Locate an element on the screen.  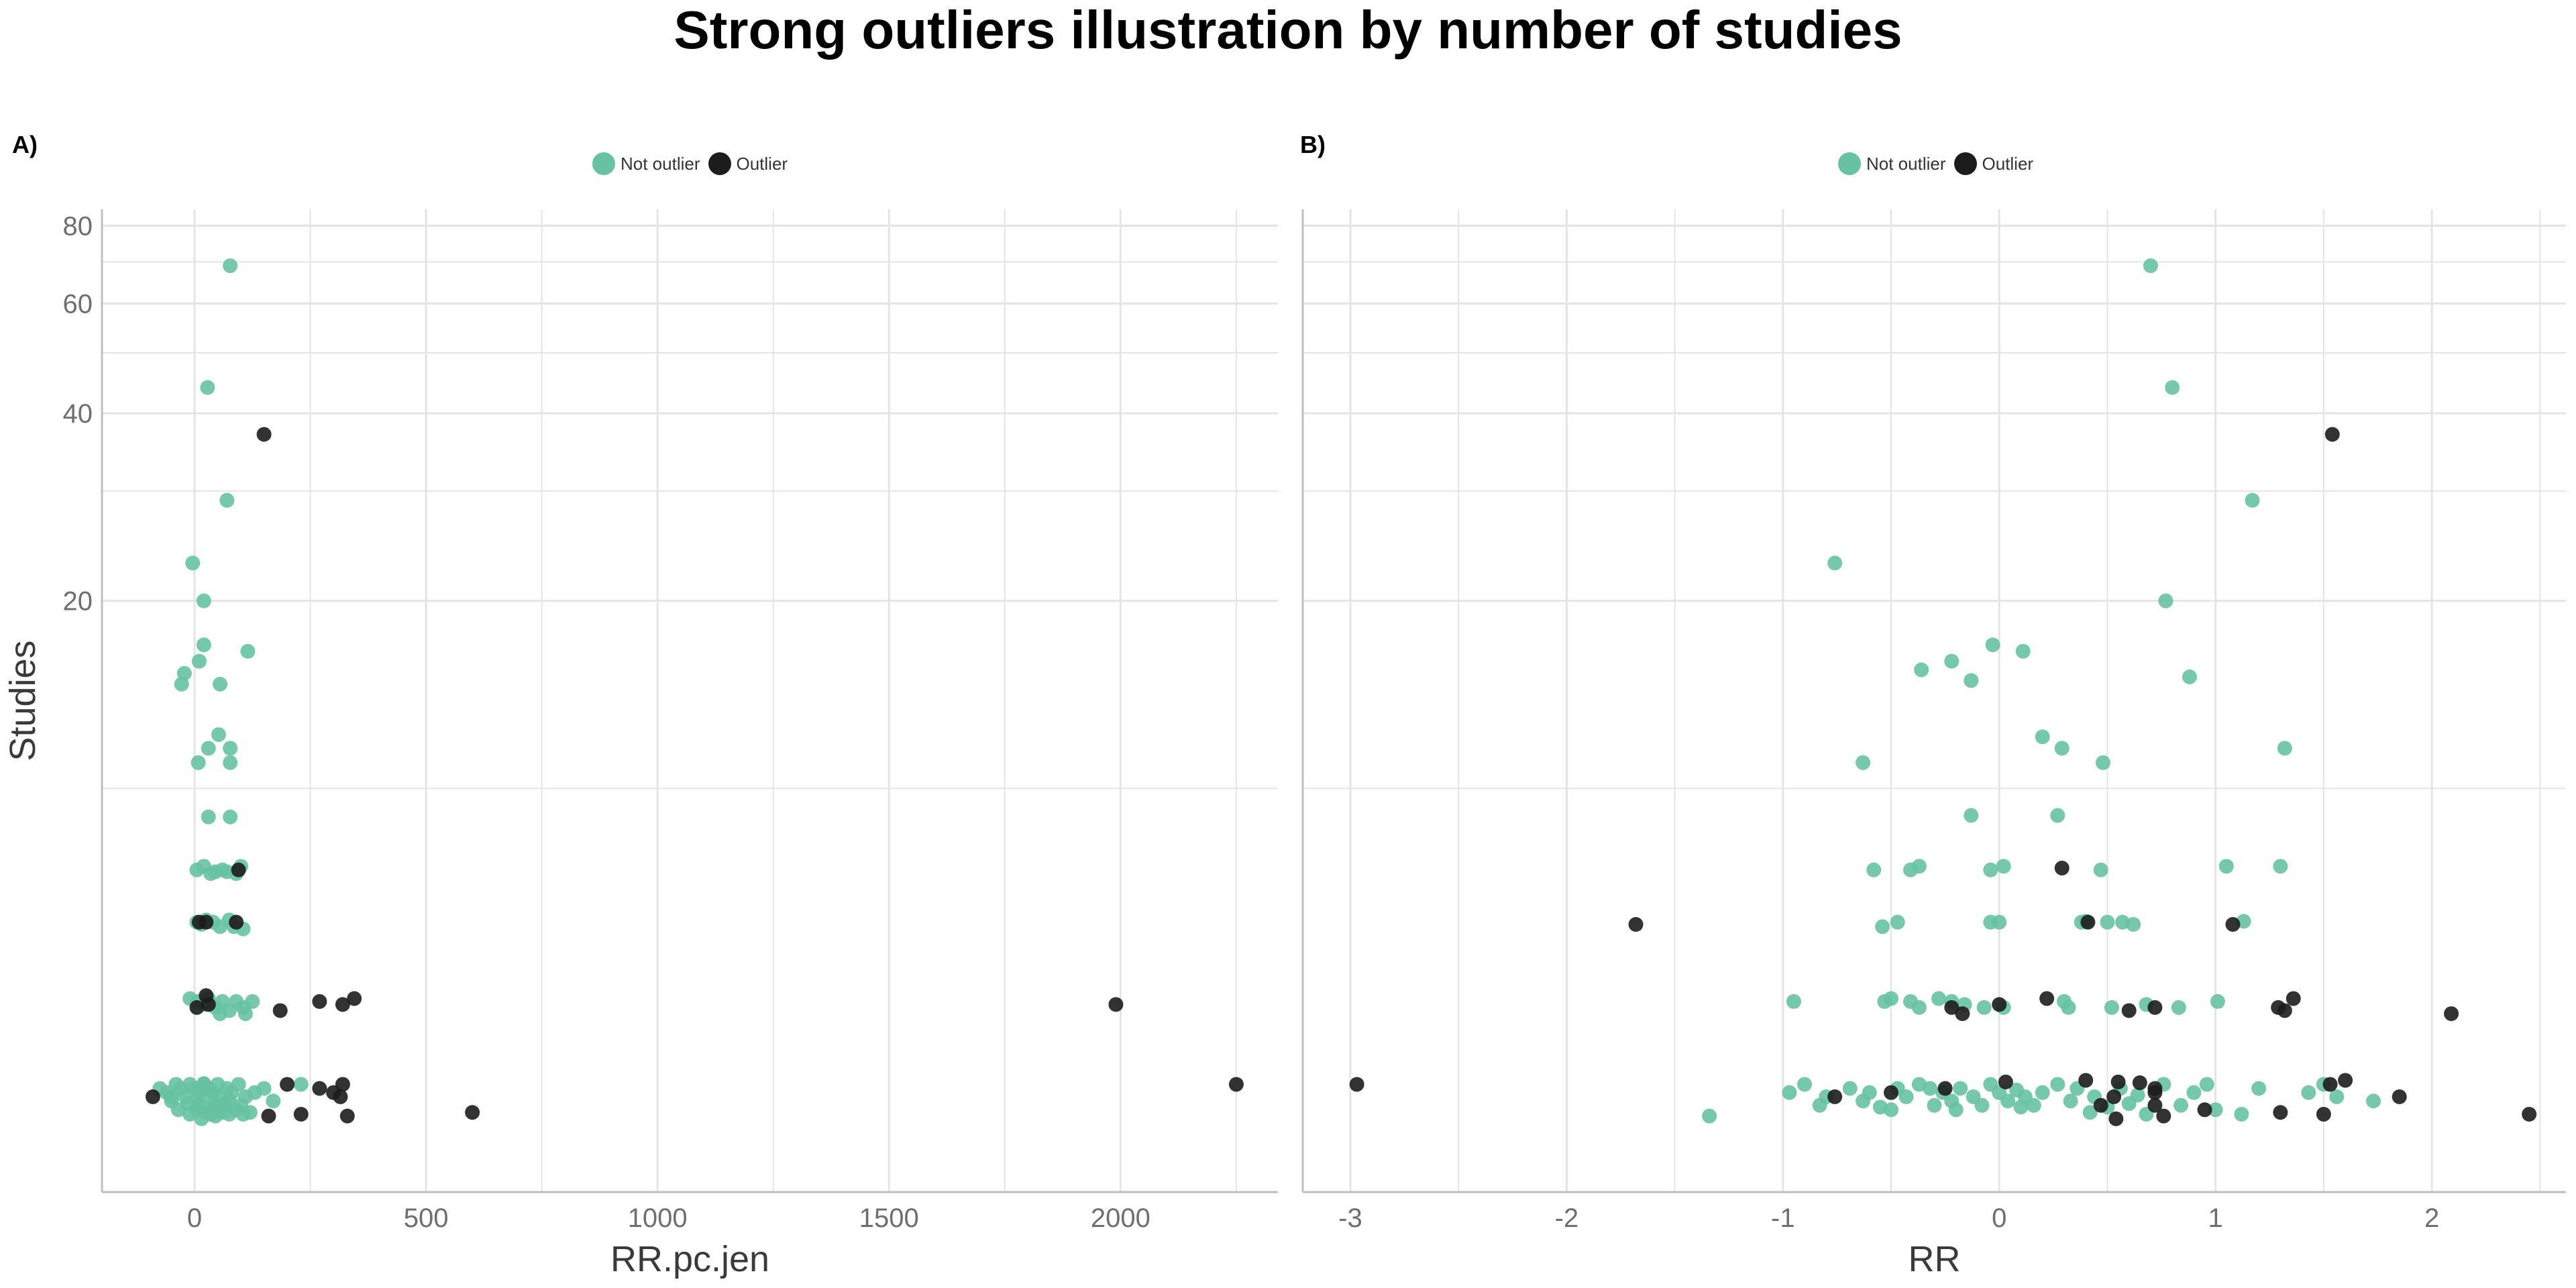
panel-a-x-tick-label: 1000 is located at coordinates (658, 1218).